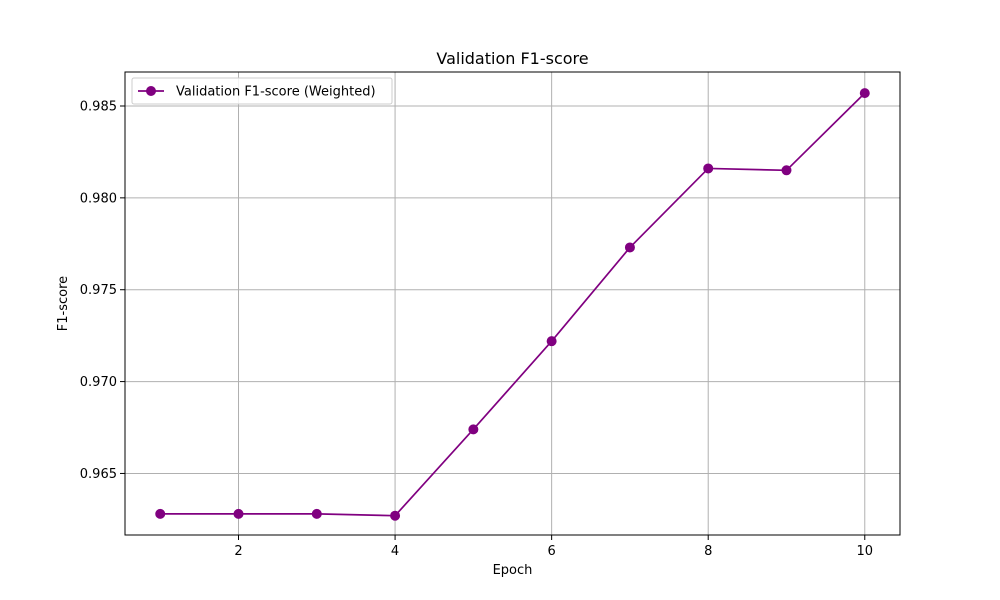 The height and width of the screenshot is (600, 1000). What do you see at coordinates (512, 58) in the screenshot?
I see `chart-title: Validation F1-score` at bounding box center [512, 58].